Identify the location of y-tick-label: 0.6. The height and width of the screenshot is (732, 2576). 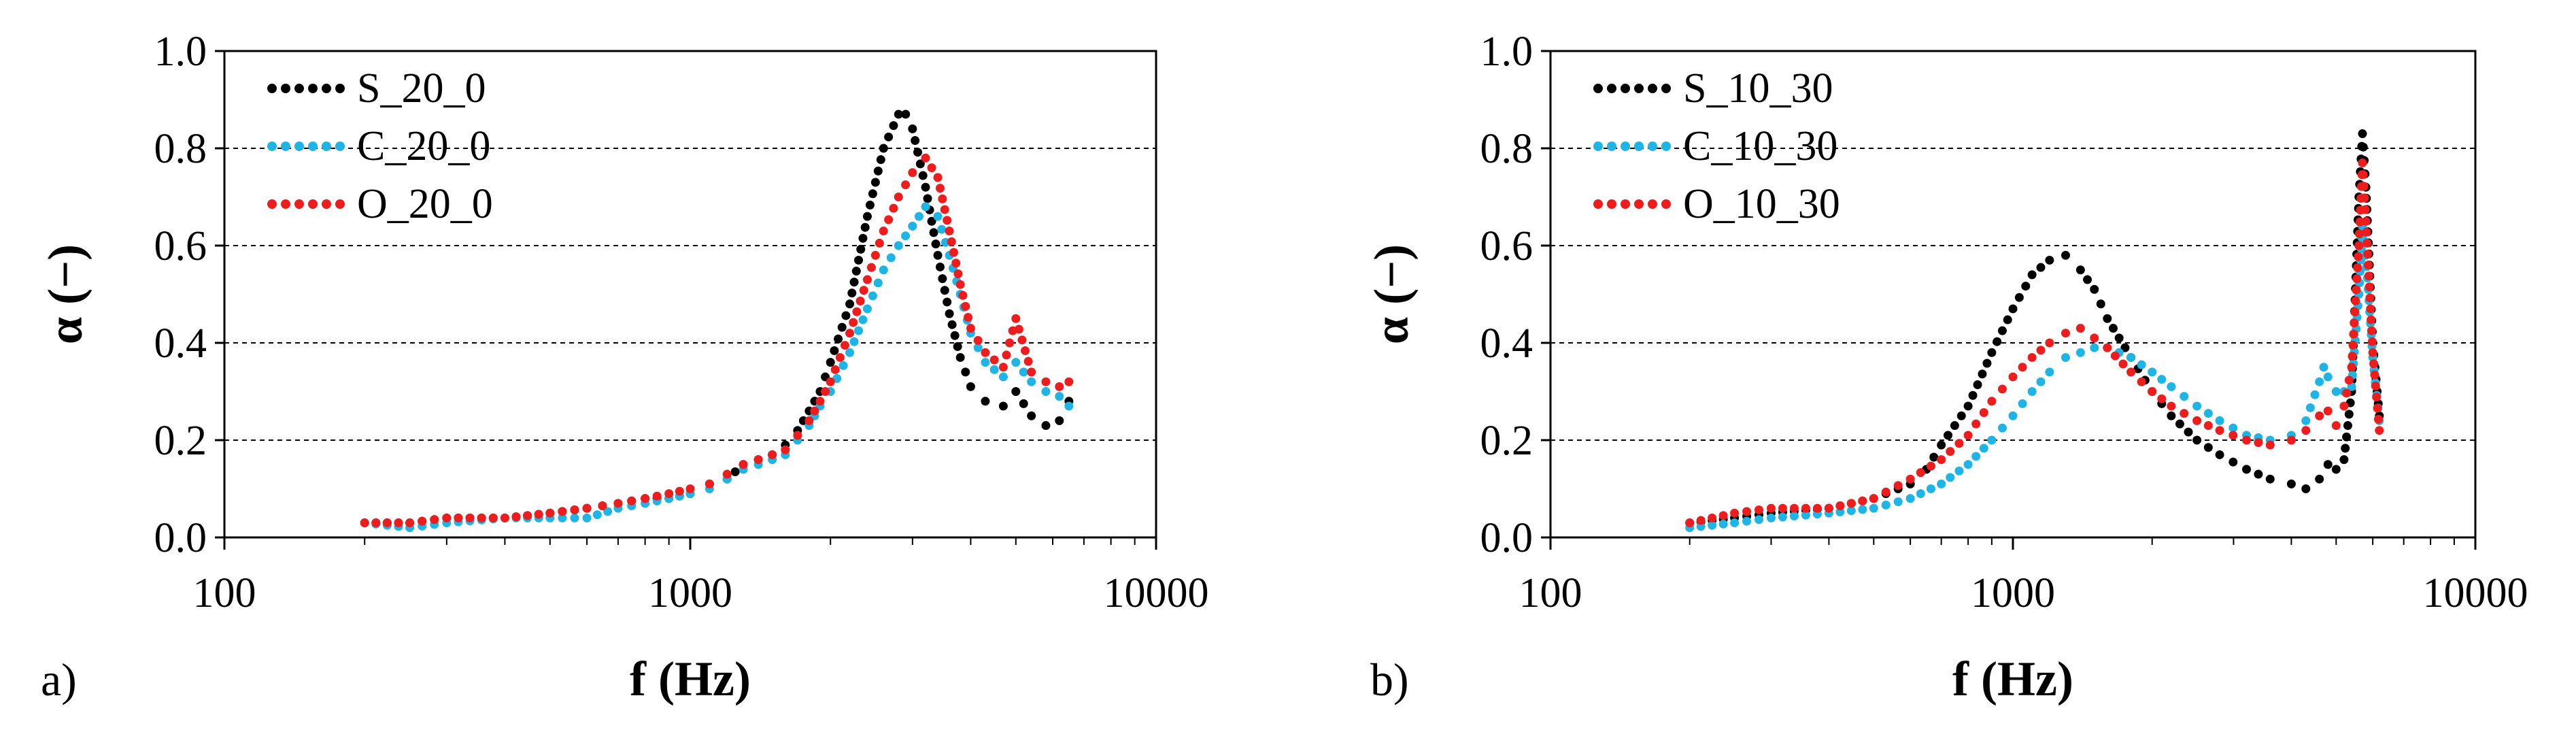
(180, 246).